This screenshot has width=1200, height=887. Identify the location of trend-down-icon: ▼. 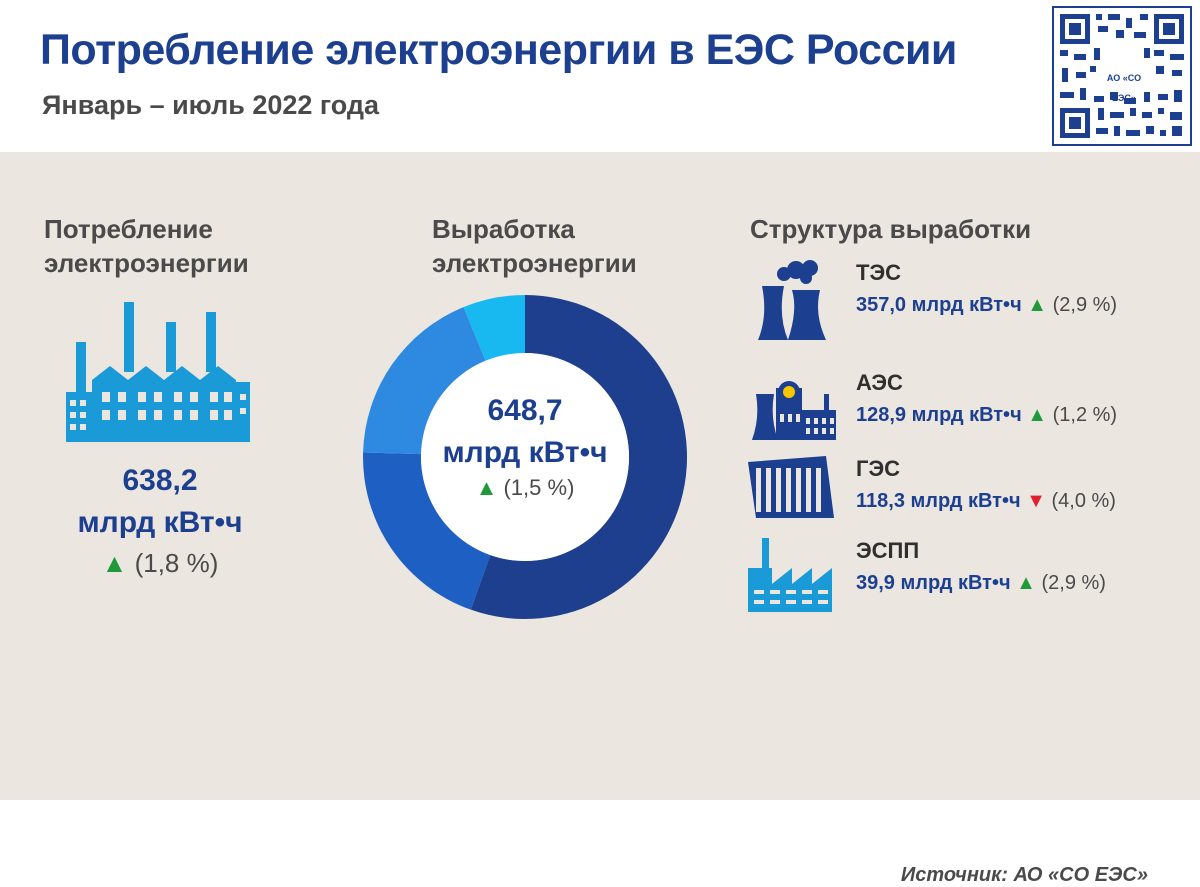
(1036, 501).